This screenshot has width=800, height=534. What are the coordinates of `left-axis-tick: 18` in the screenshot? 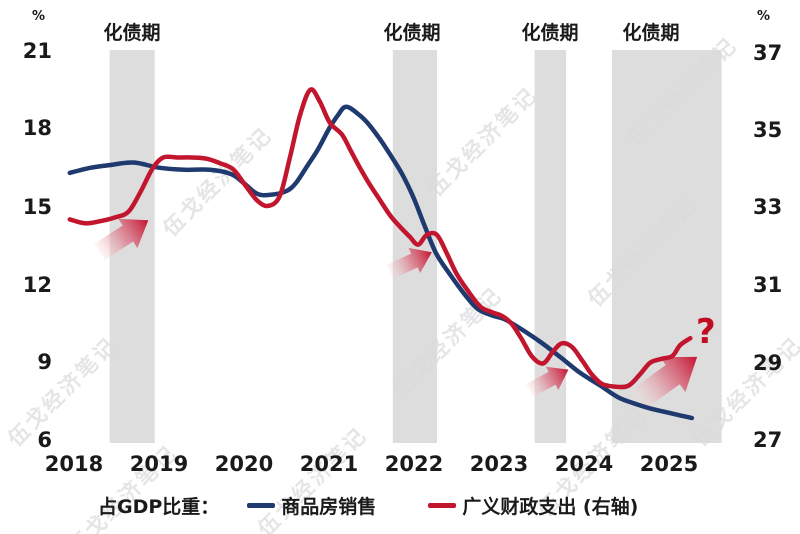 It's located at (37, 128).